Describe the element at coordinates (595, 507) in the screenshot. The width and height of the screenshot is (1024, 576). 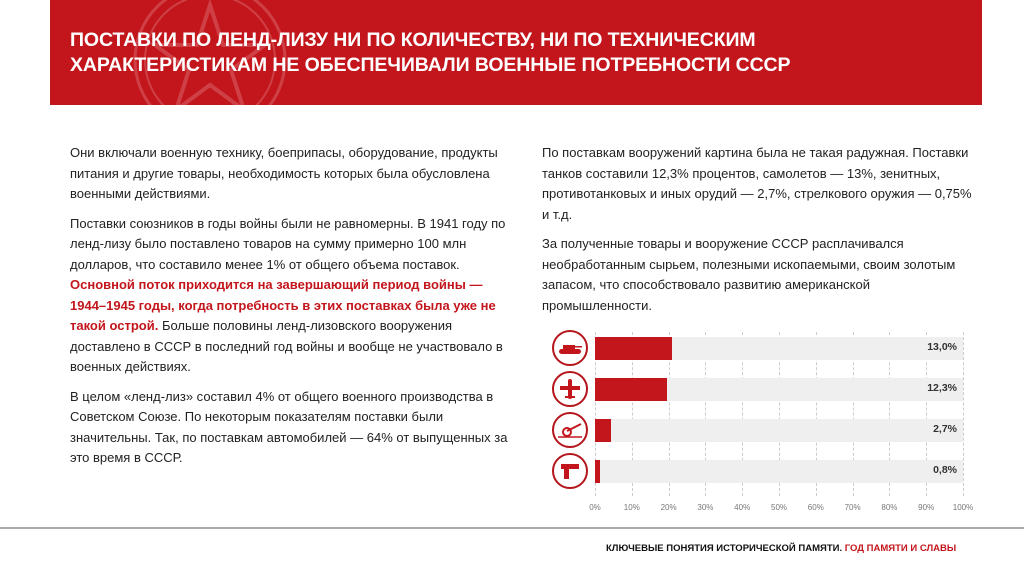
I see `x-tick-label: 0%` at that location.